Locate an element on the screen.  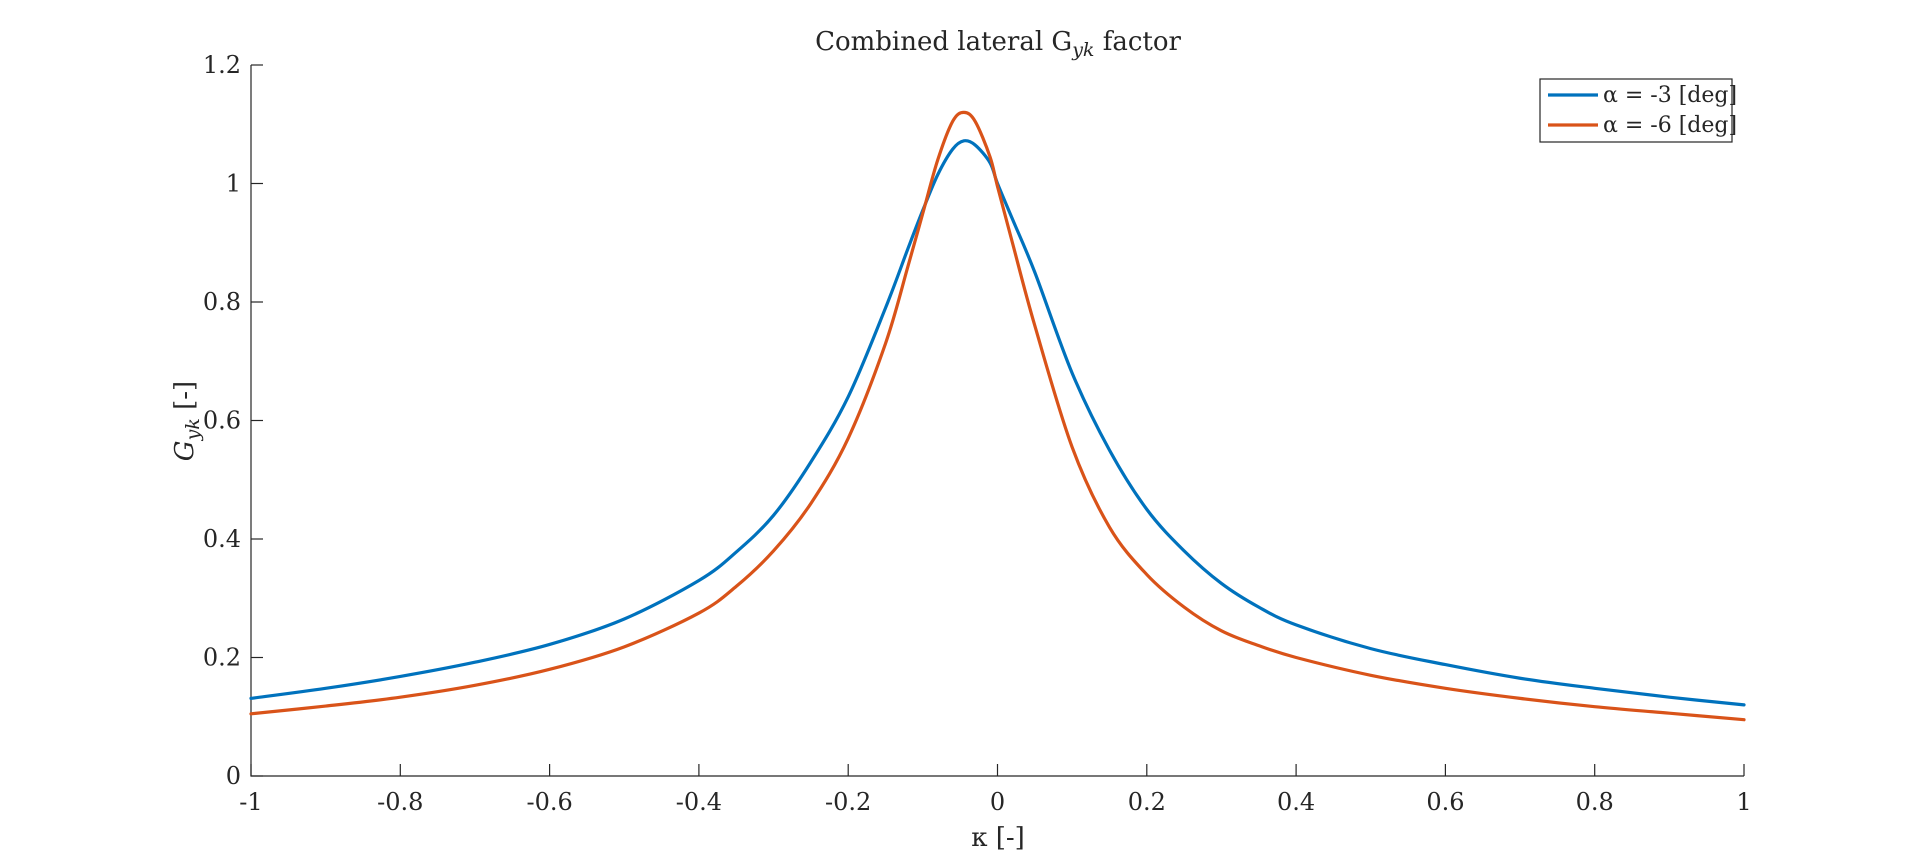
y-tick-label: 0 is located at coordinates (233, 776).